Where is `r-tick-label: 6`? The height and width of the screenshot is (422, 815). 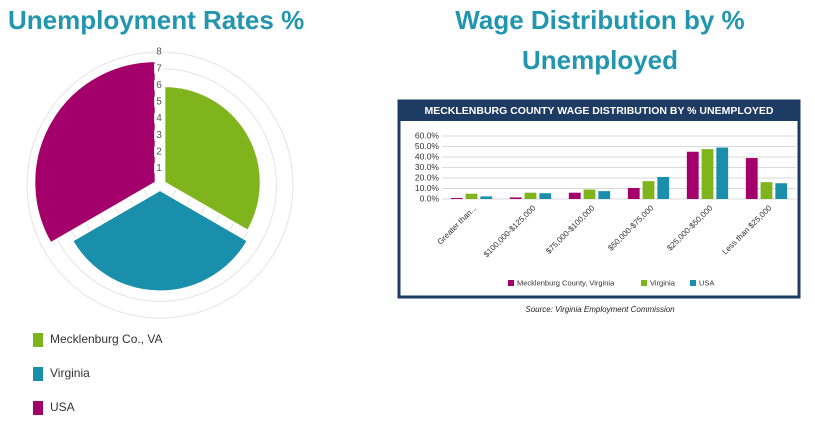
r-tick-label: 6 is located at coordinates (159, 85).